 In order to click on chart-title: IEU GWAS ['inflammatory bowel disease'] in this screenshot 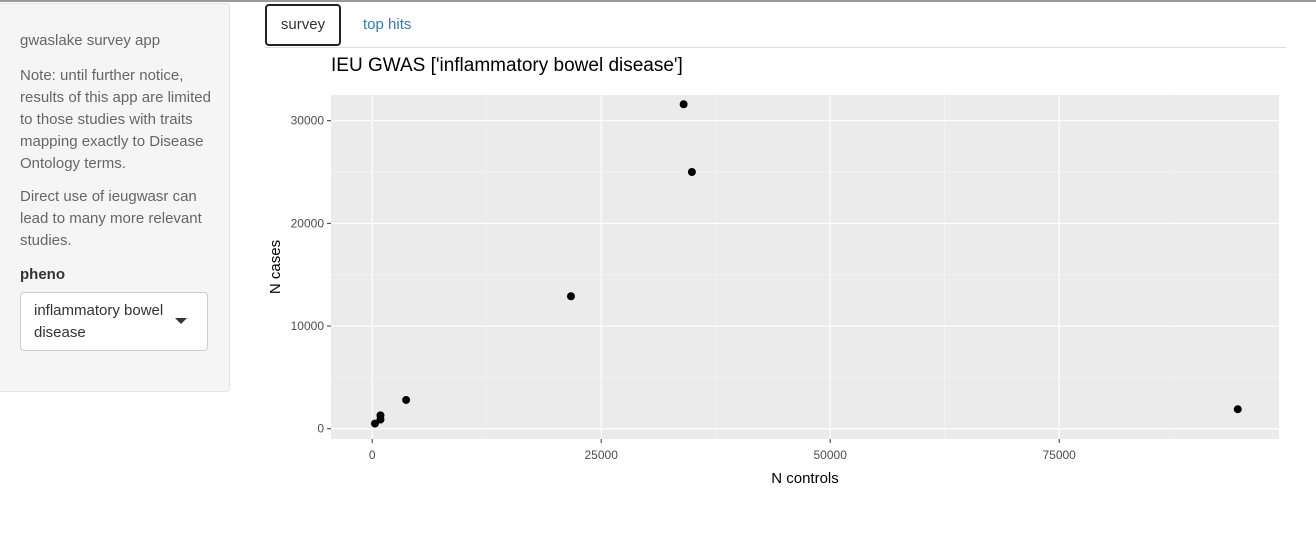, I will do `click(507, 65)`.